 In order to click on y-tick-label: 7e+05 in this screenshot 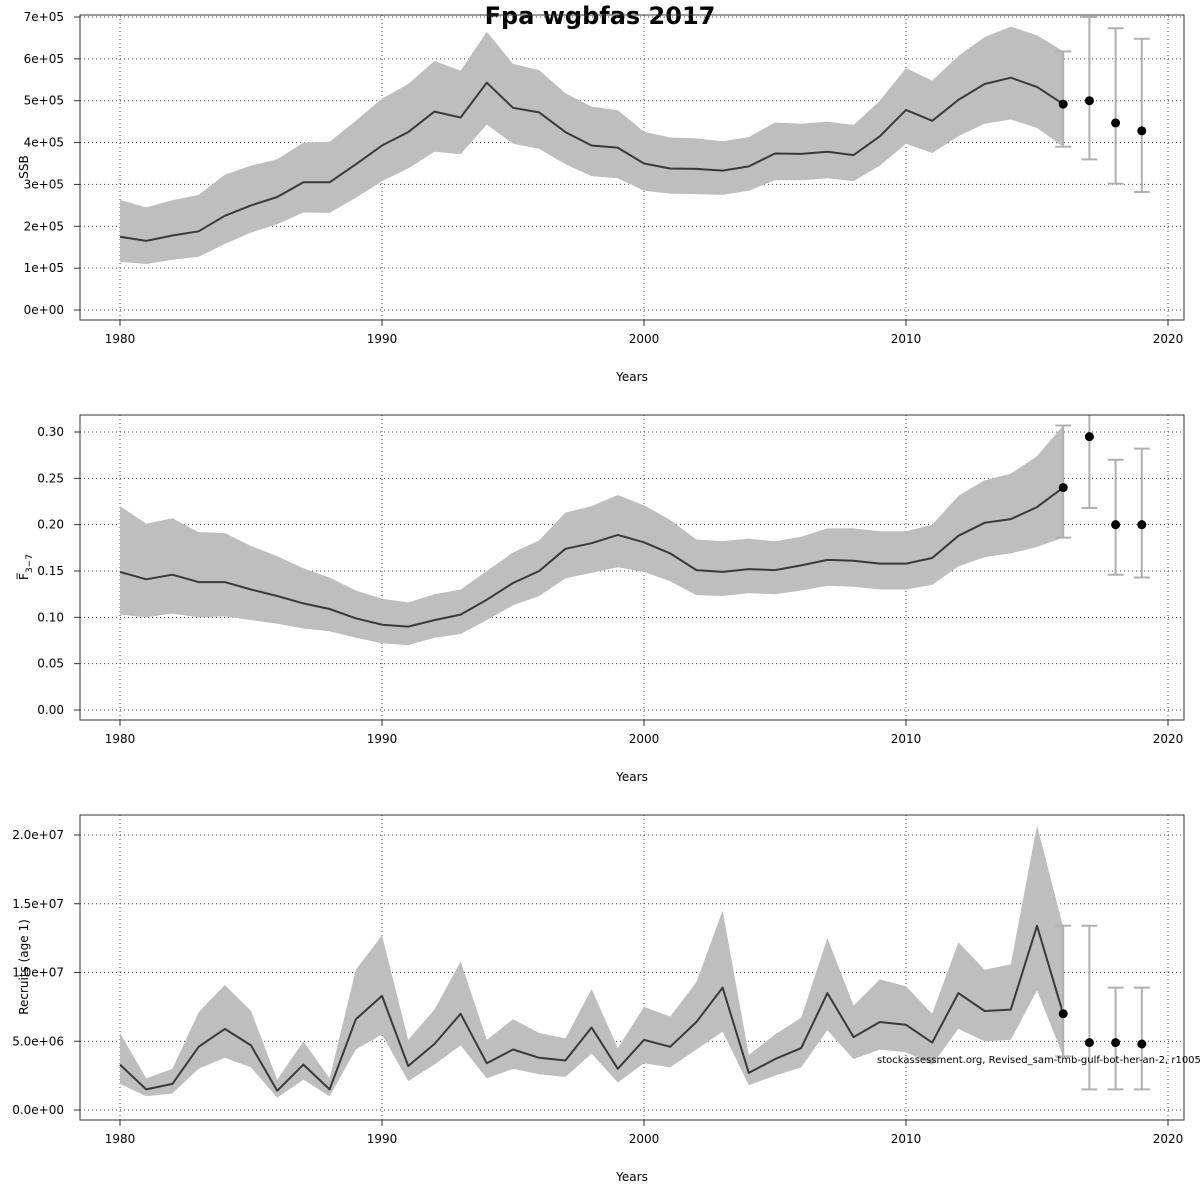, I will do `click(44, 17)`.